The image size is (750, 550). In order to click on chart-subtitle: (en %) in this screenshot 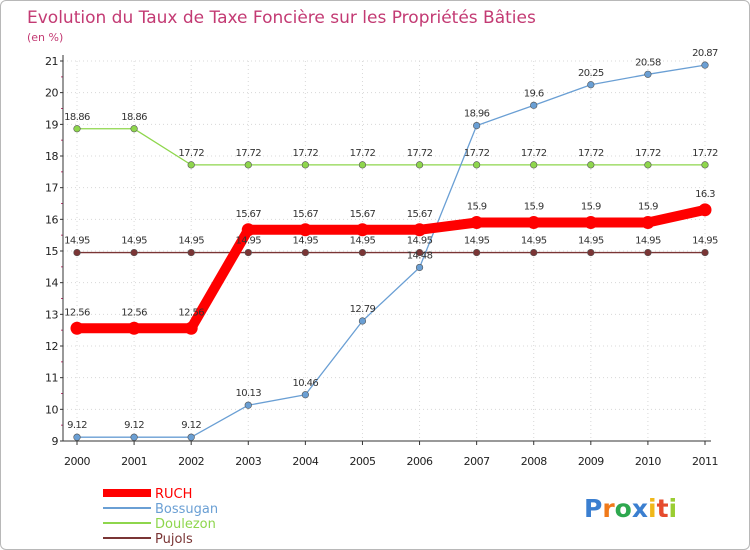, I will do `click(45, 37)`.